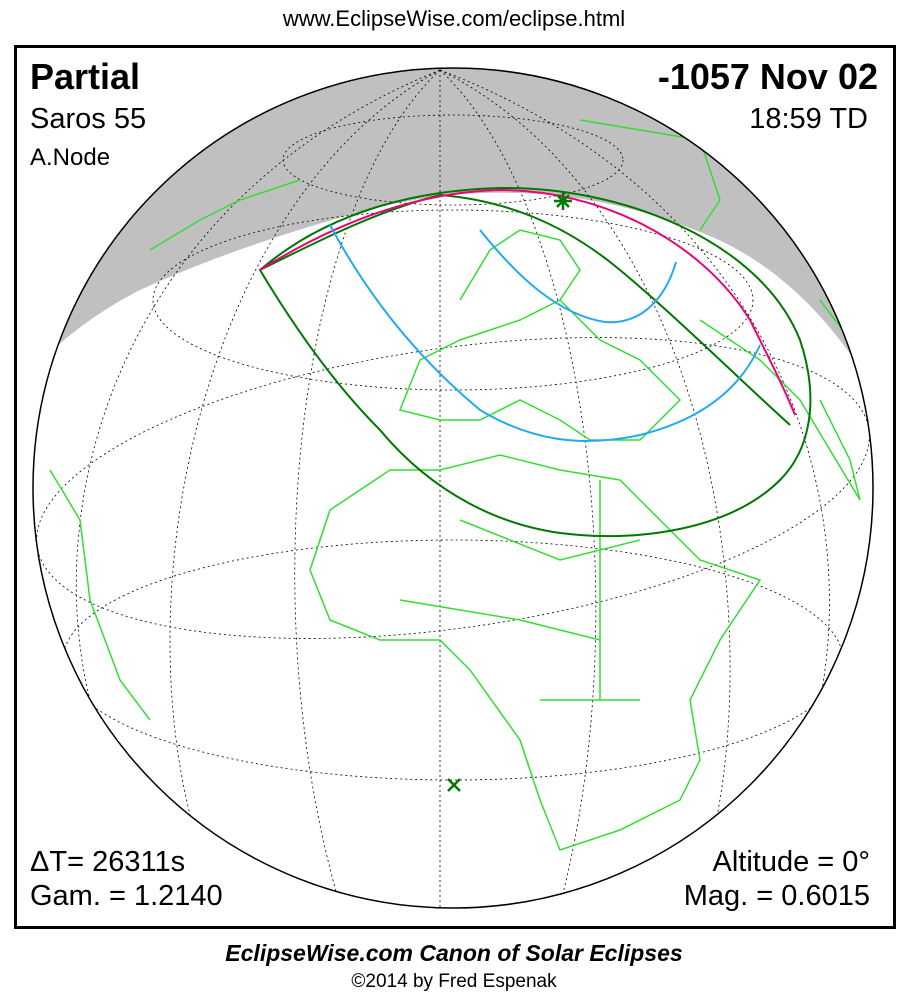 This screenshot has height=1004, width=908. I want to click on footer-copyright: ©2014 by Fred Espenak, so click(454, 981).